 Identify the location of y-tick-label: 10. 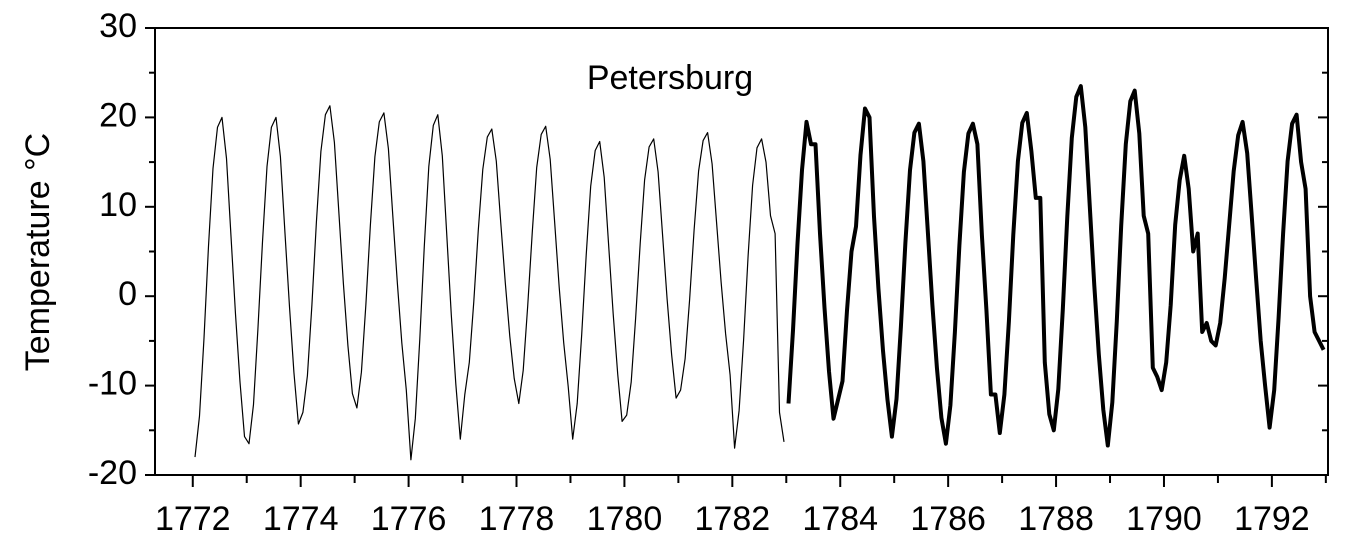
(118, 205).